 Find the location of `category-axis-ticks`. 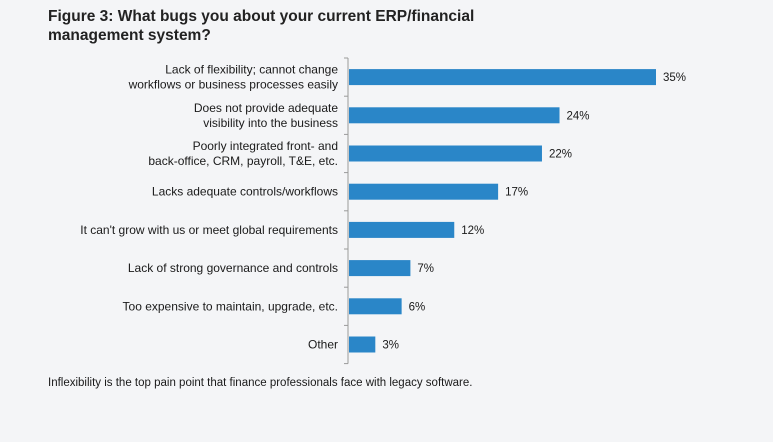

category-axis-ticks is located at coordinates (346, 211).